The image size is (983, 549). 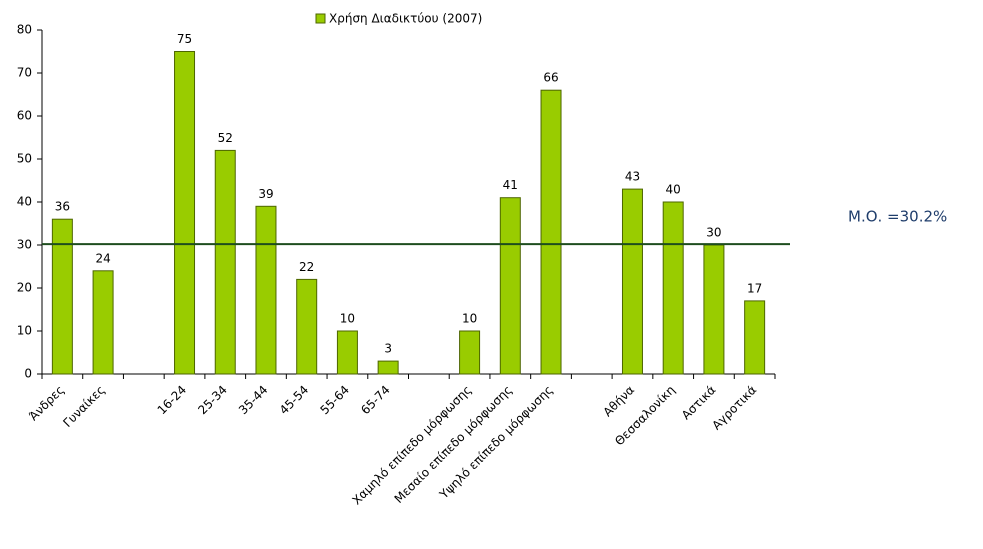 What do you see at coordinates (24, 73) in the screenshot?
I see `y-tick-label: 70` at bounding box center [24, 73].